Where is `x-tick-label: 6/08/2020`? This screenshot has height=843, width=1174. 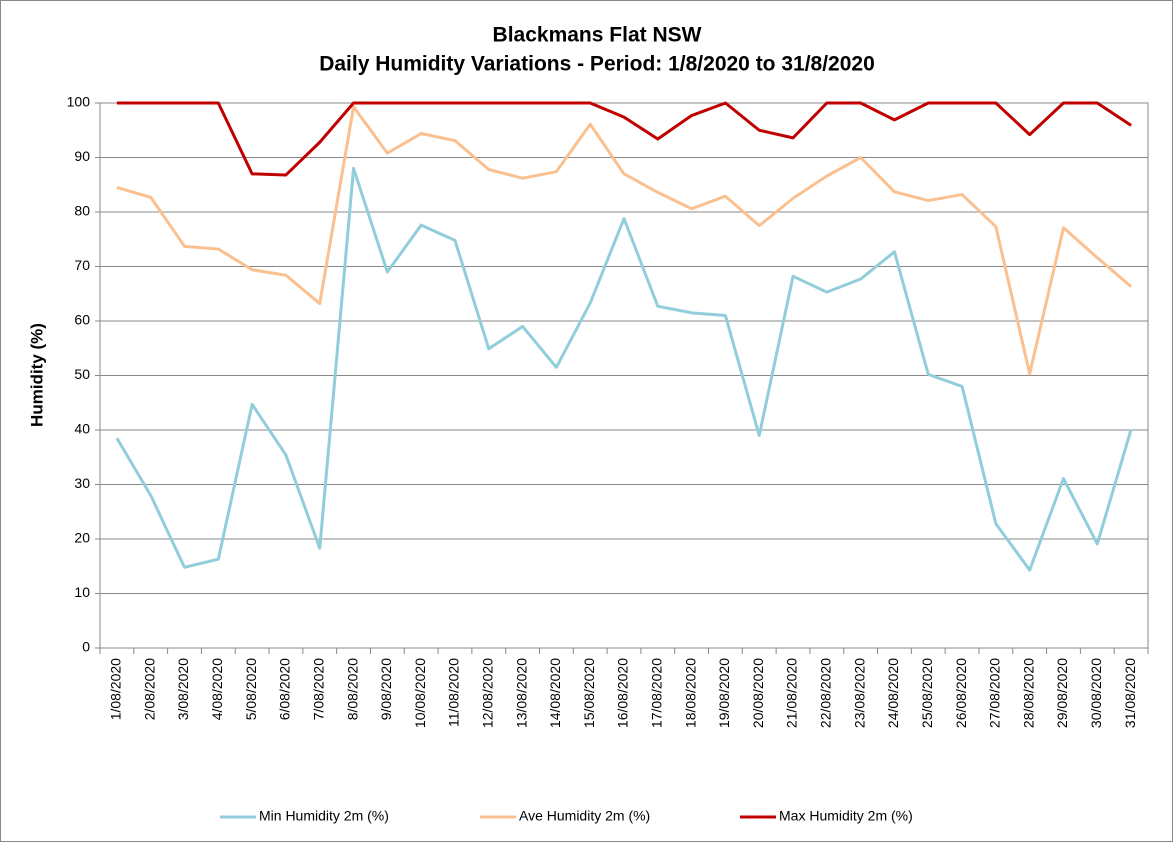
x-tick-label: 6/08/2020 is located at coordinates (285, 689).